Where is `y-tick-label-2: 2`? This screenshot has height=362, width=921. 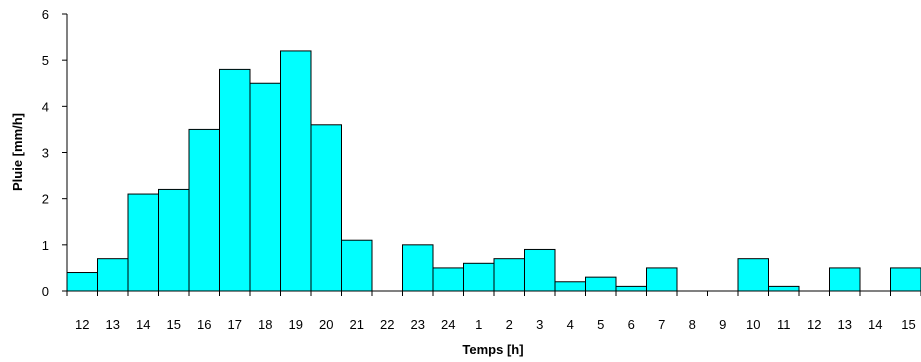
y-tick-label-2: 2 is located at coordinates (45, 199).